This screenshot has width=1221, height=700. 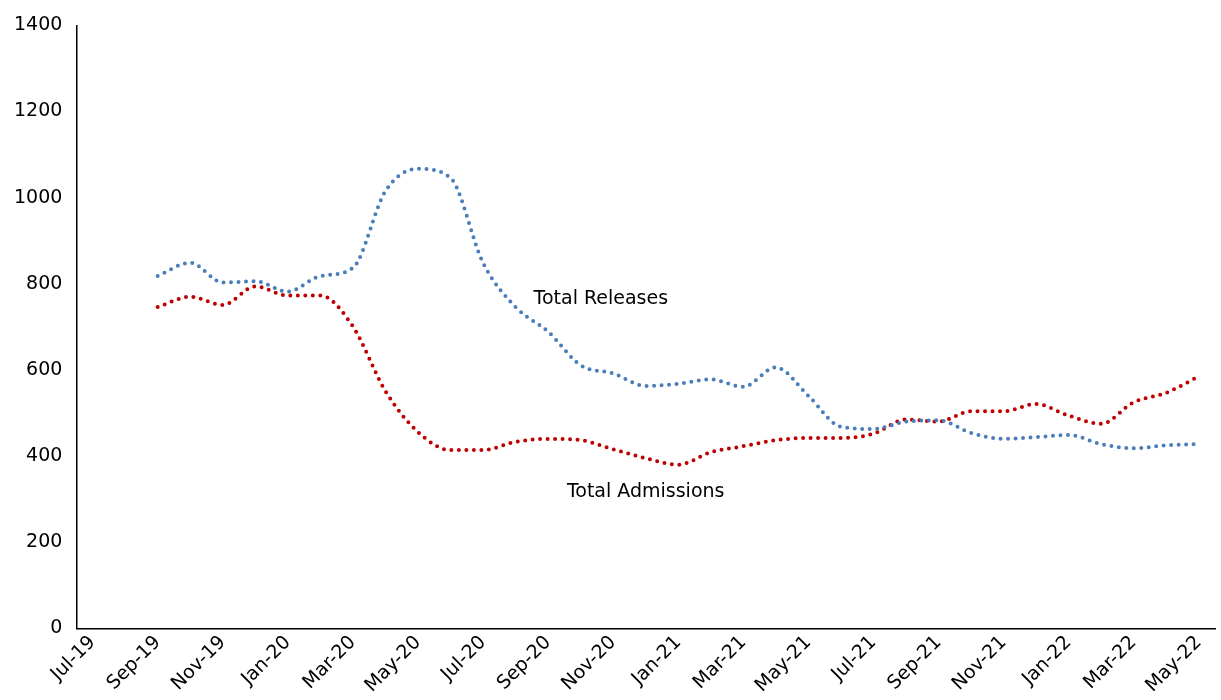 I want to click on y-tick-label: 0, so click(x=56, y=626).